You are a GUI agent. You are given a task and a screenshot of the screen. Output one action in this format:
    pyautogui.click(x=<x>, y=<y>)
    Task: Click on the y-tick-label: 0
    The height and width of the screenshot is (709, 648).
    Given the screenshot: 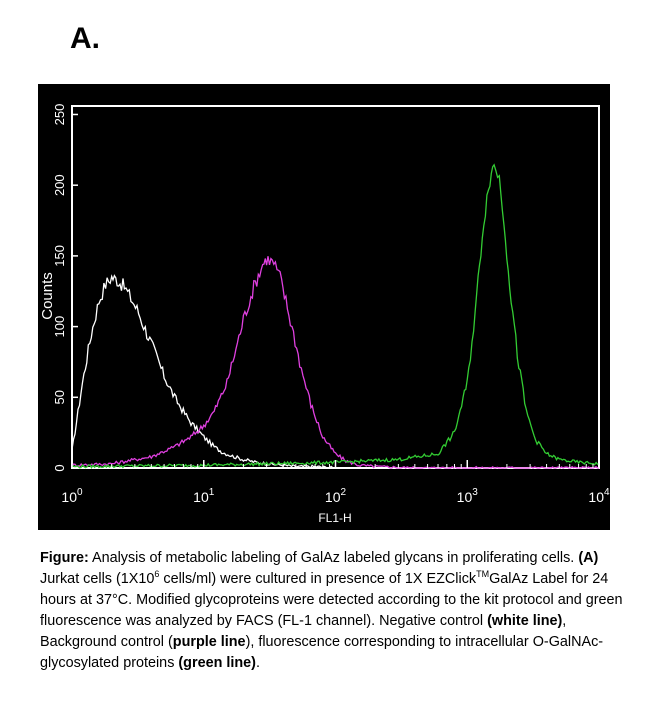 What is the action you would take?
    pyautogui.click(x=59, y=467)
    